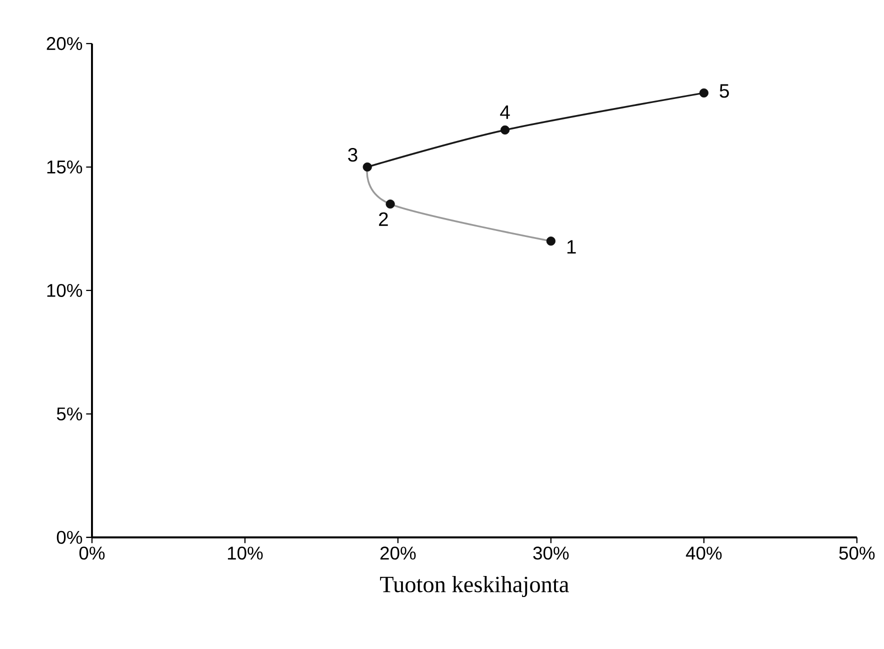 This screenshot has height=649, width=884. I want to click on y-tick-label: 15%, so click(64, 167).